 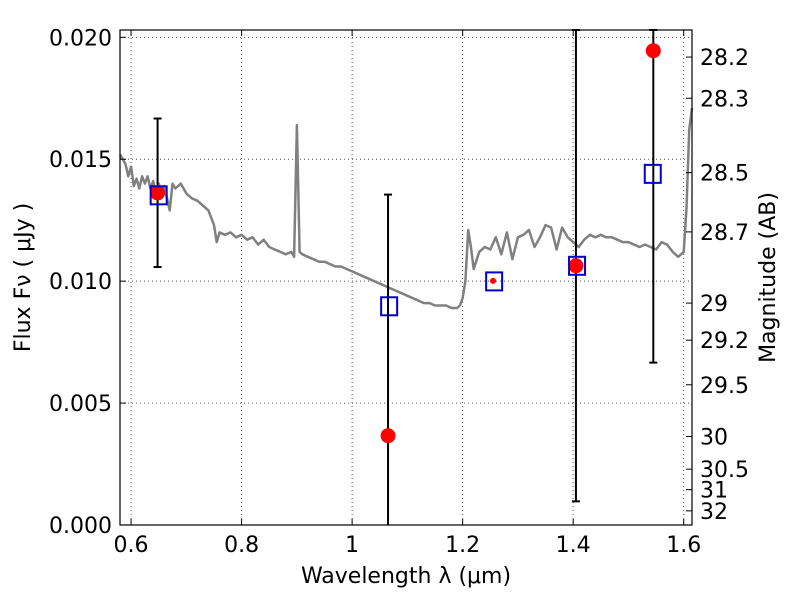 What do you see at coordinates (352, 545) in the screenshot?
I see `x-tick-label: 1` at bounding box center [352, 545].